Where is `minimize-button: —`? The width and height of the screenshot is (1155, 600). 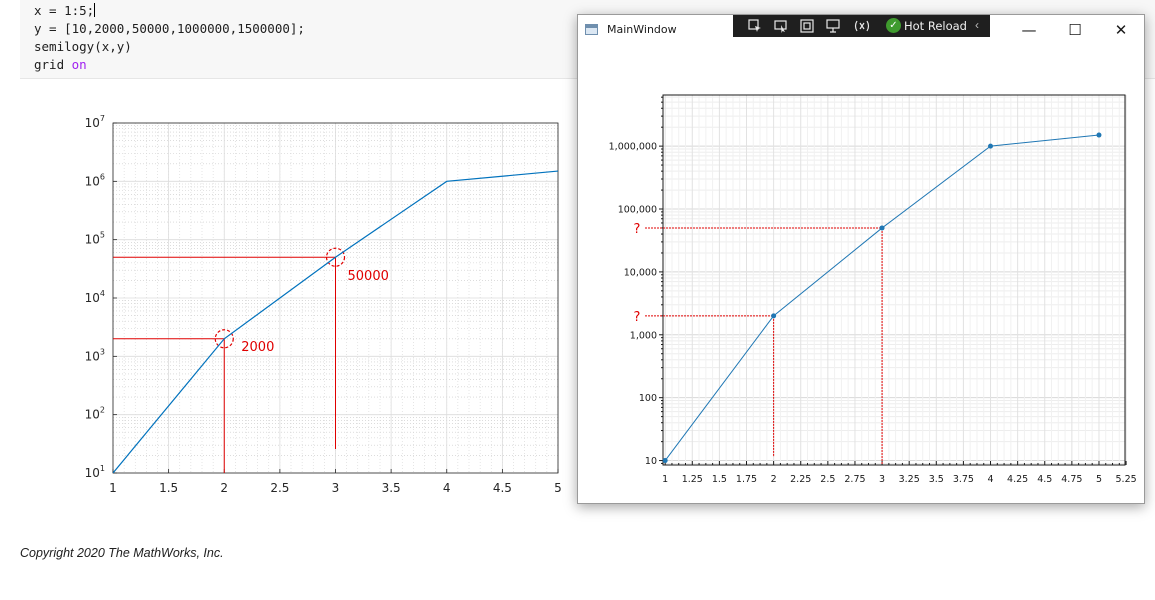
minimize-button: — is located at coordinates (1029, 30).